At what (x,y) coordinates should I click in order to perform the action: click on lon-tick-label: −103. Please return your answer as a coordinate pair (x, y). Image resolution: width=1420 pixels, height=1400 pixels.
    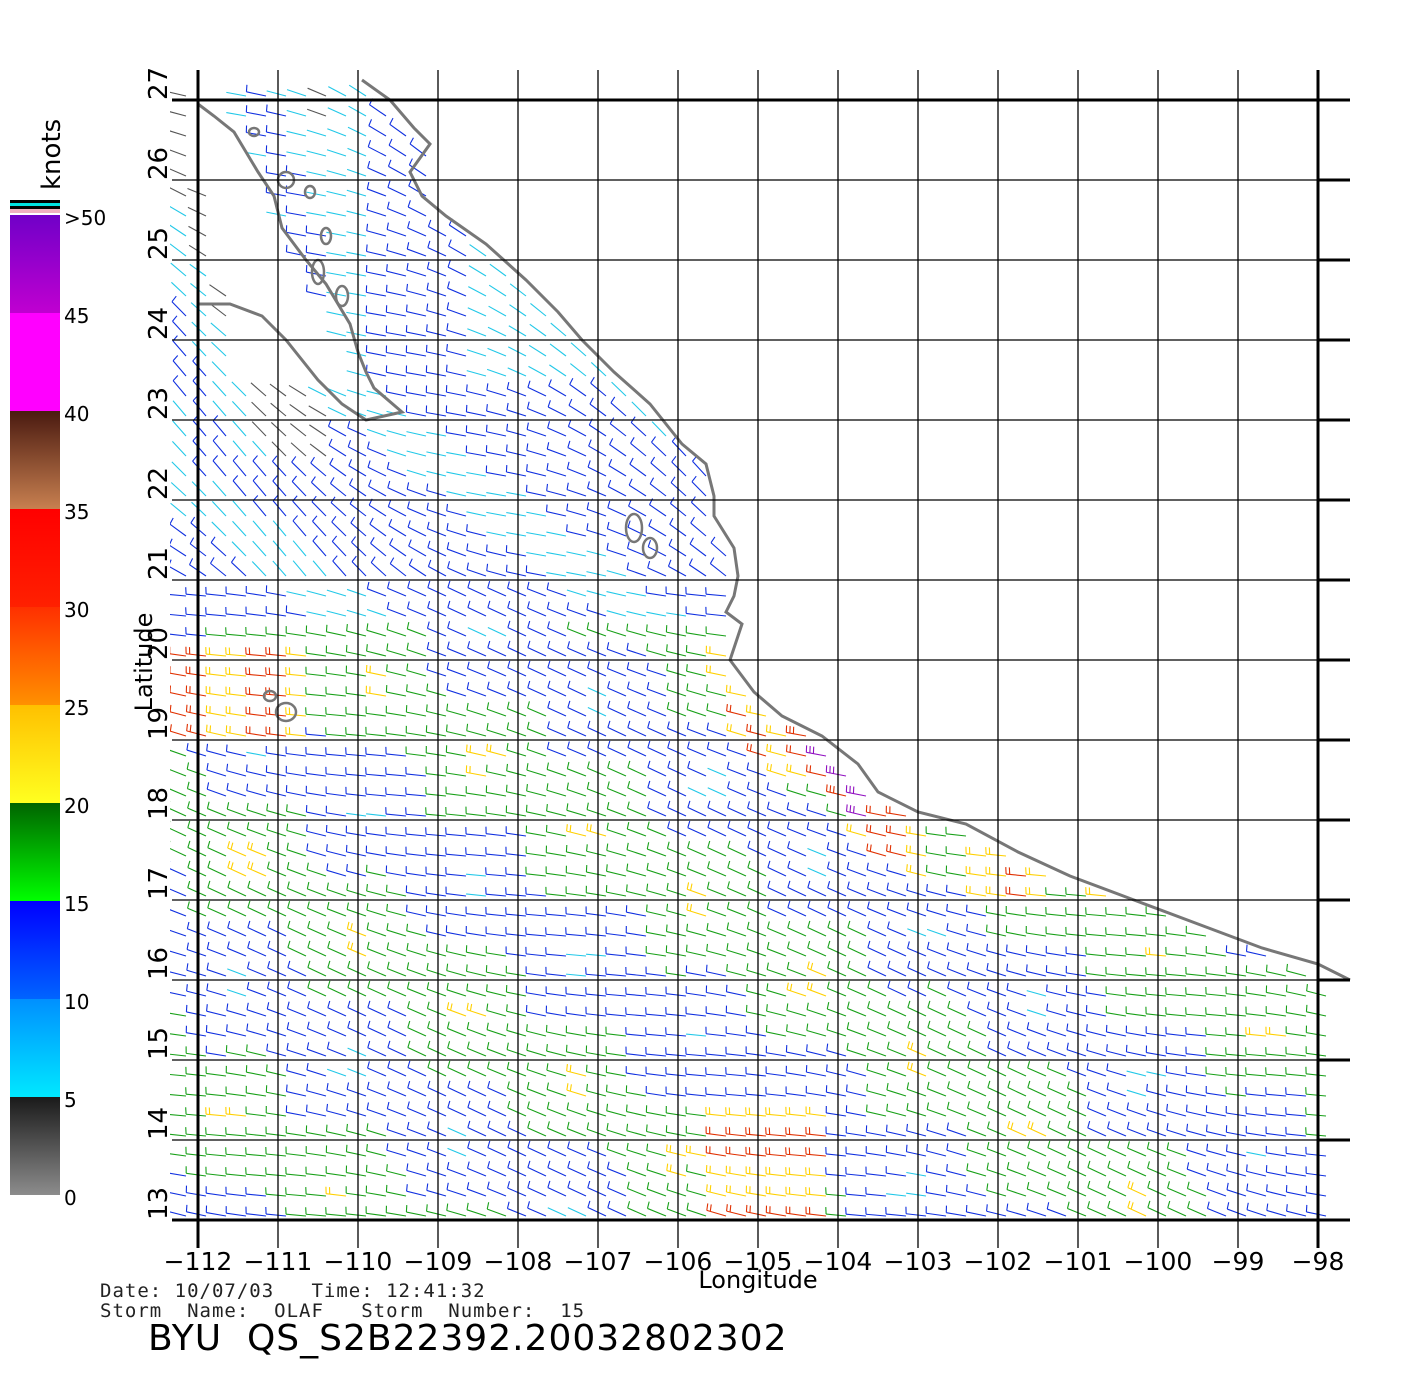
    Looking at the image, I should click on (918, 1261).